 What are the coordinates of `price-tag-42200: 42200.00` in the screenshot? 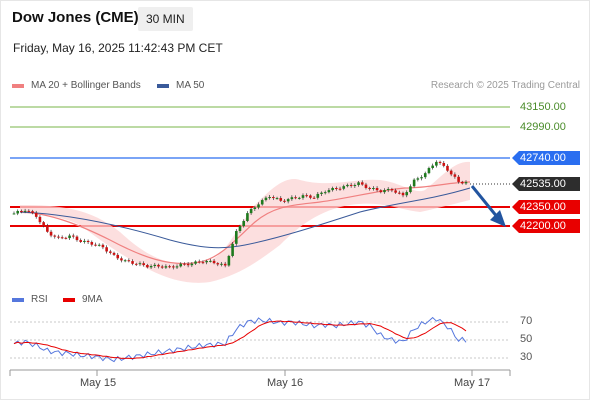 It's located at (546, 226).